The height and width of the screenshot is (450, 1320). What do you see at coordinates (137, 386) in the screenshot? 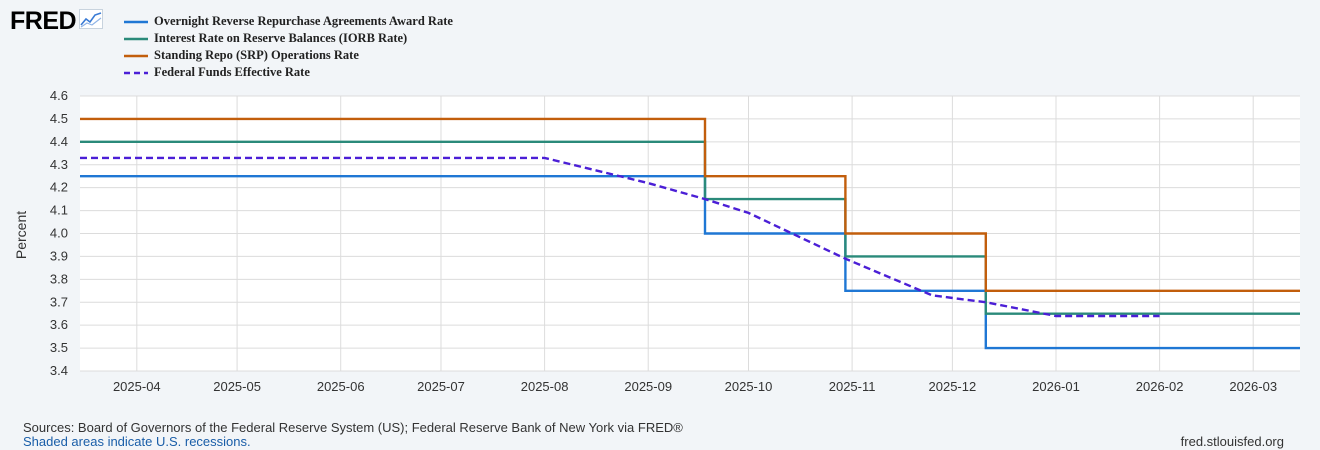
I see `x-tick-label: 2025-04` at bounding box center [137, 386].